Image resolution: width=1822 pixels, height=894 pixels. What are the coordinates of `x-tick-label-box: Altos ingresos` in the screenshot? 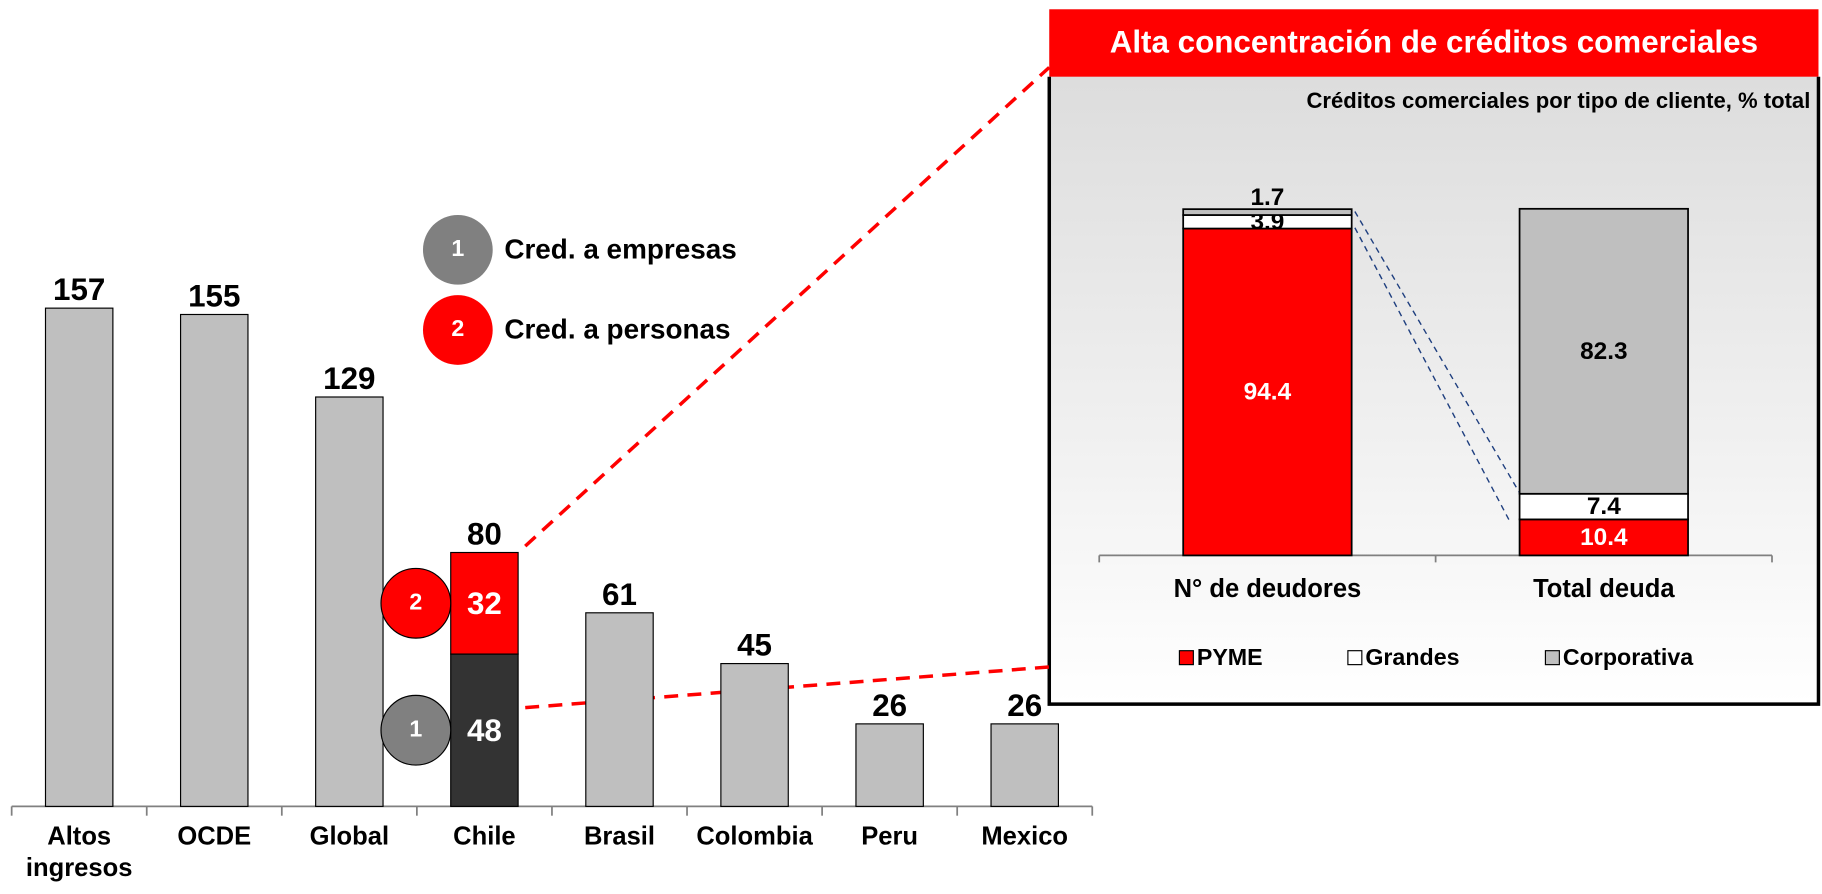 It's located at (79, 851).